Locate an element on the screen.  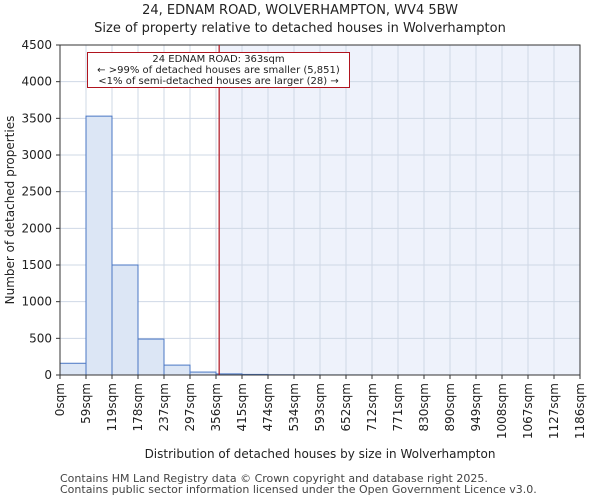
x-tick-label: 297sqm is located at coordinates (190, 407).